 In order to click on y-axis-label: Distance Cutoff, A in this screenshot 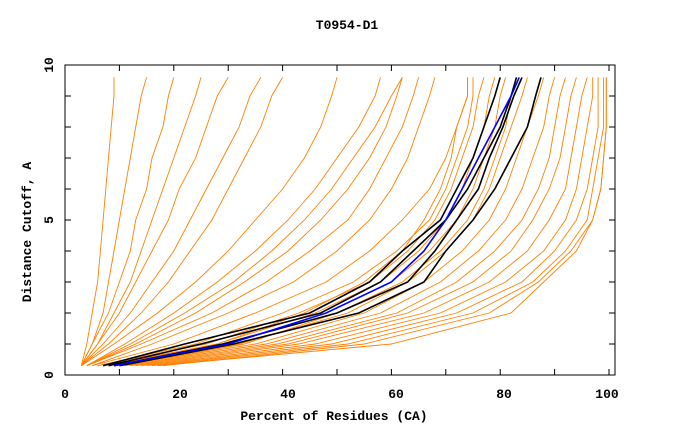, I will do `click(27, 232)`.